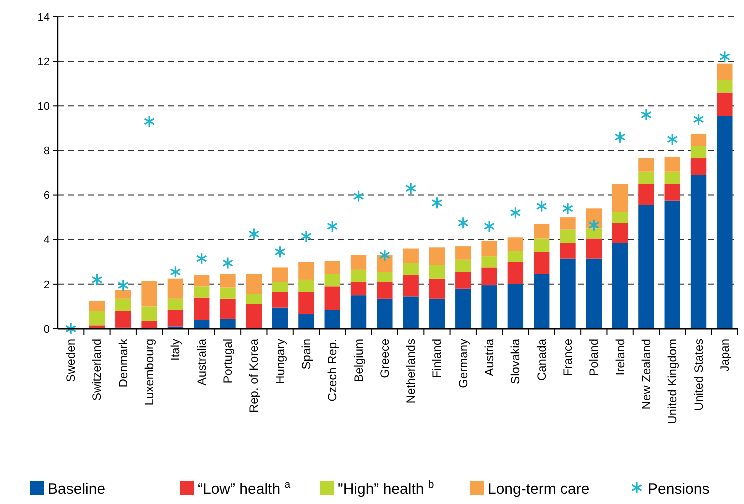 Image resolution: width=744 pixels, height=504 pixels. Describe the element at coordinates (515, 361) in the screenshot. I see `x-tick-label: Slovakia` at that location.